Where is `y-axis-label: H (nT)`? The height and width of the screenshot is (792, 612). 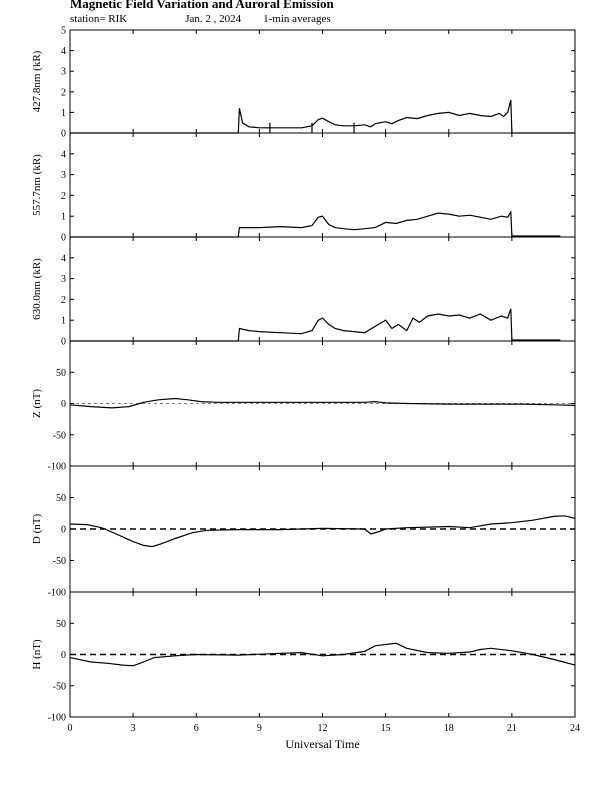
y-axis-label: H (nT) is located at coordinates (37, 654).